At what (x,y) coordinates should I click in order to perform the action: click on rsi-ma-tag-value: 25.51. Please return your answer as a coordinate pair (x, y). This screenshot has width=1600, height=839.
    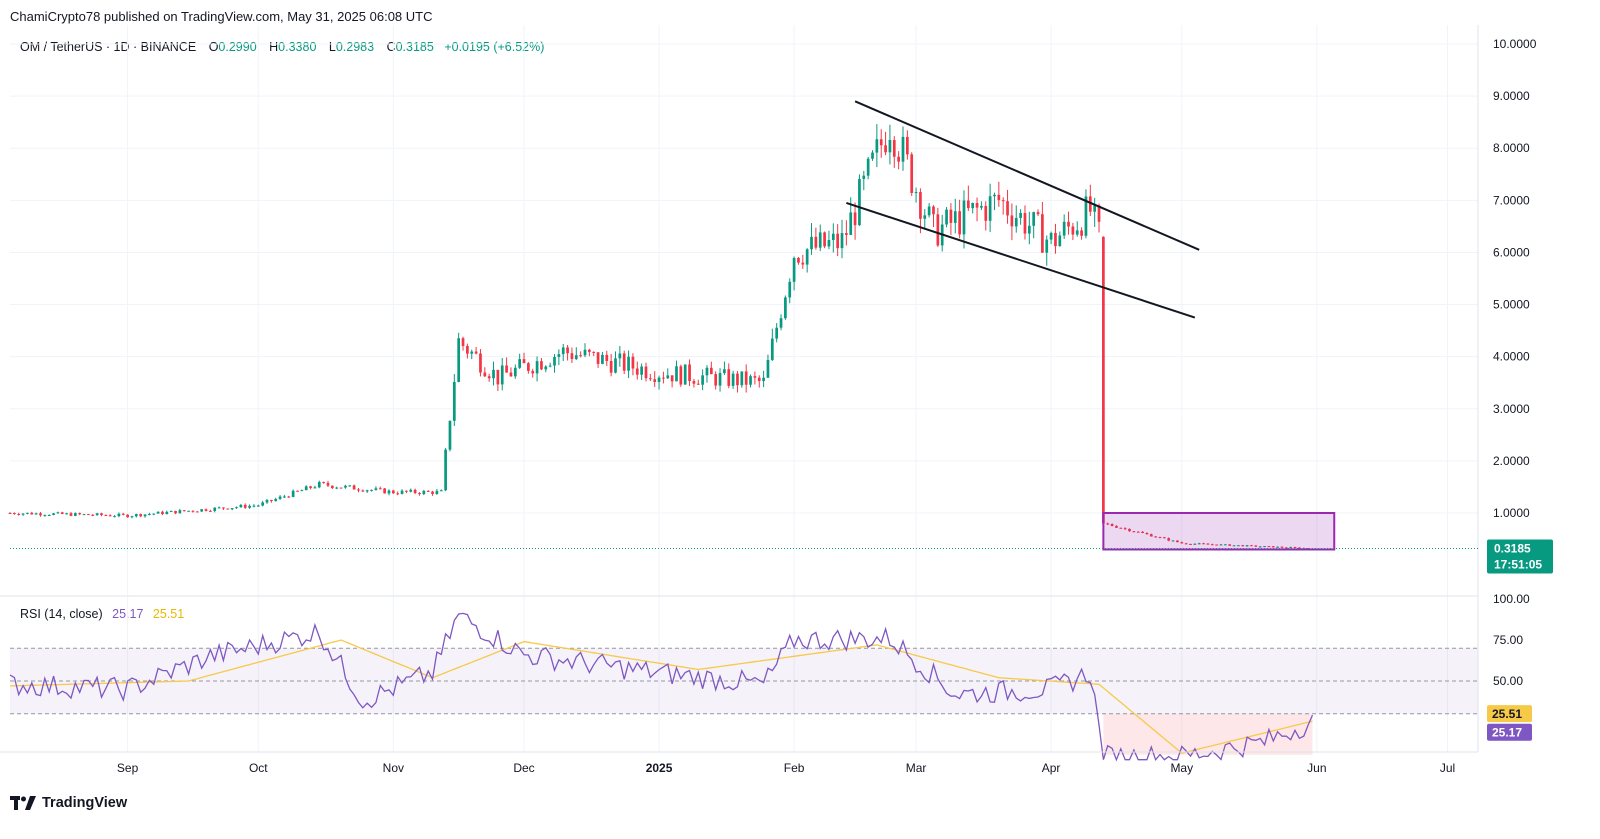
    Looking at the image, I should click on (1507, 714).